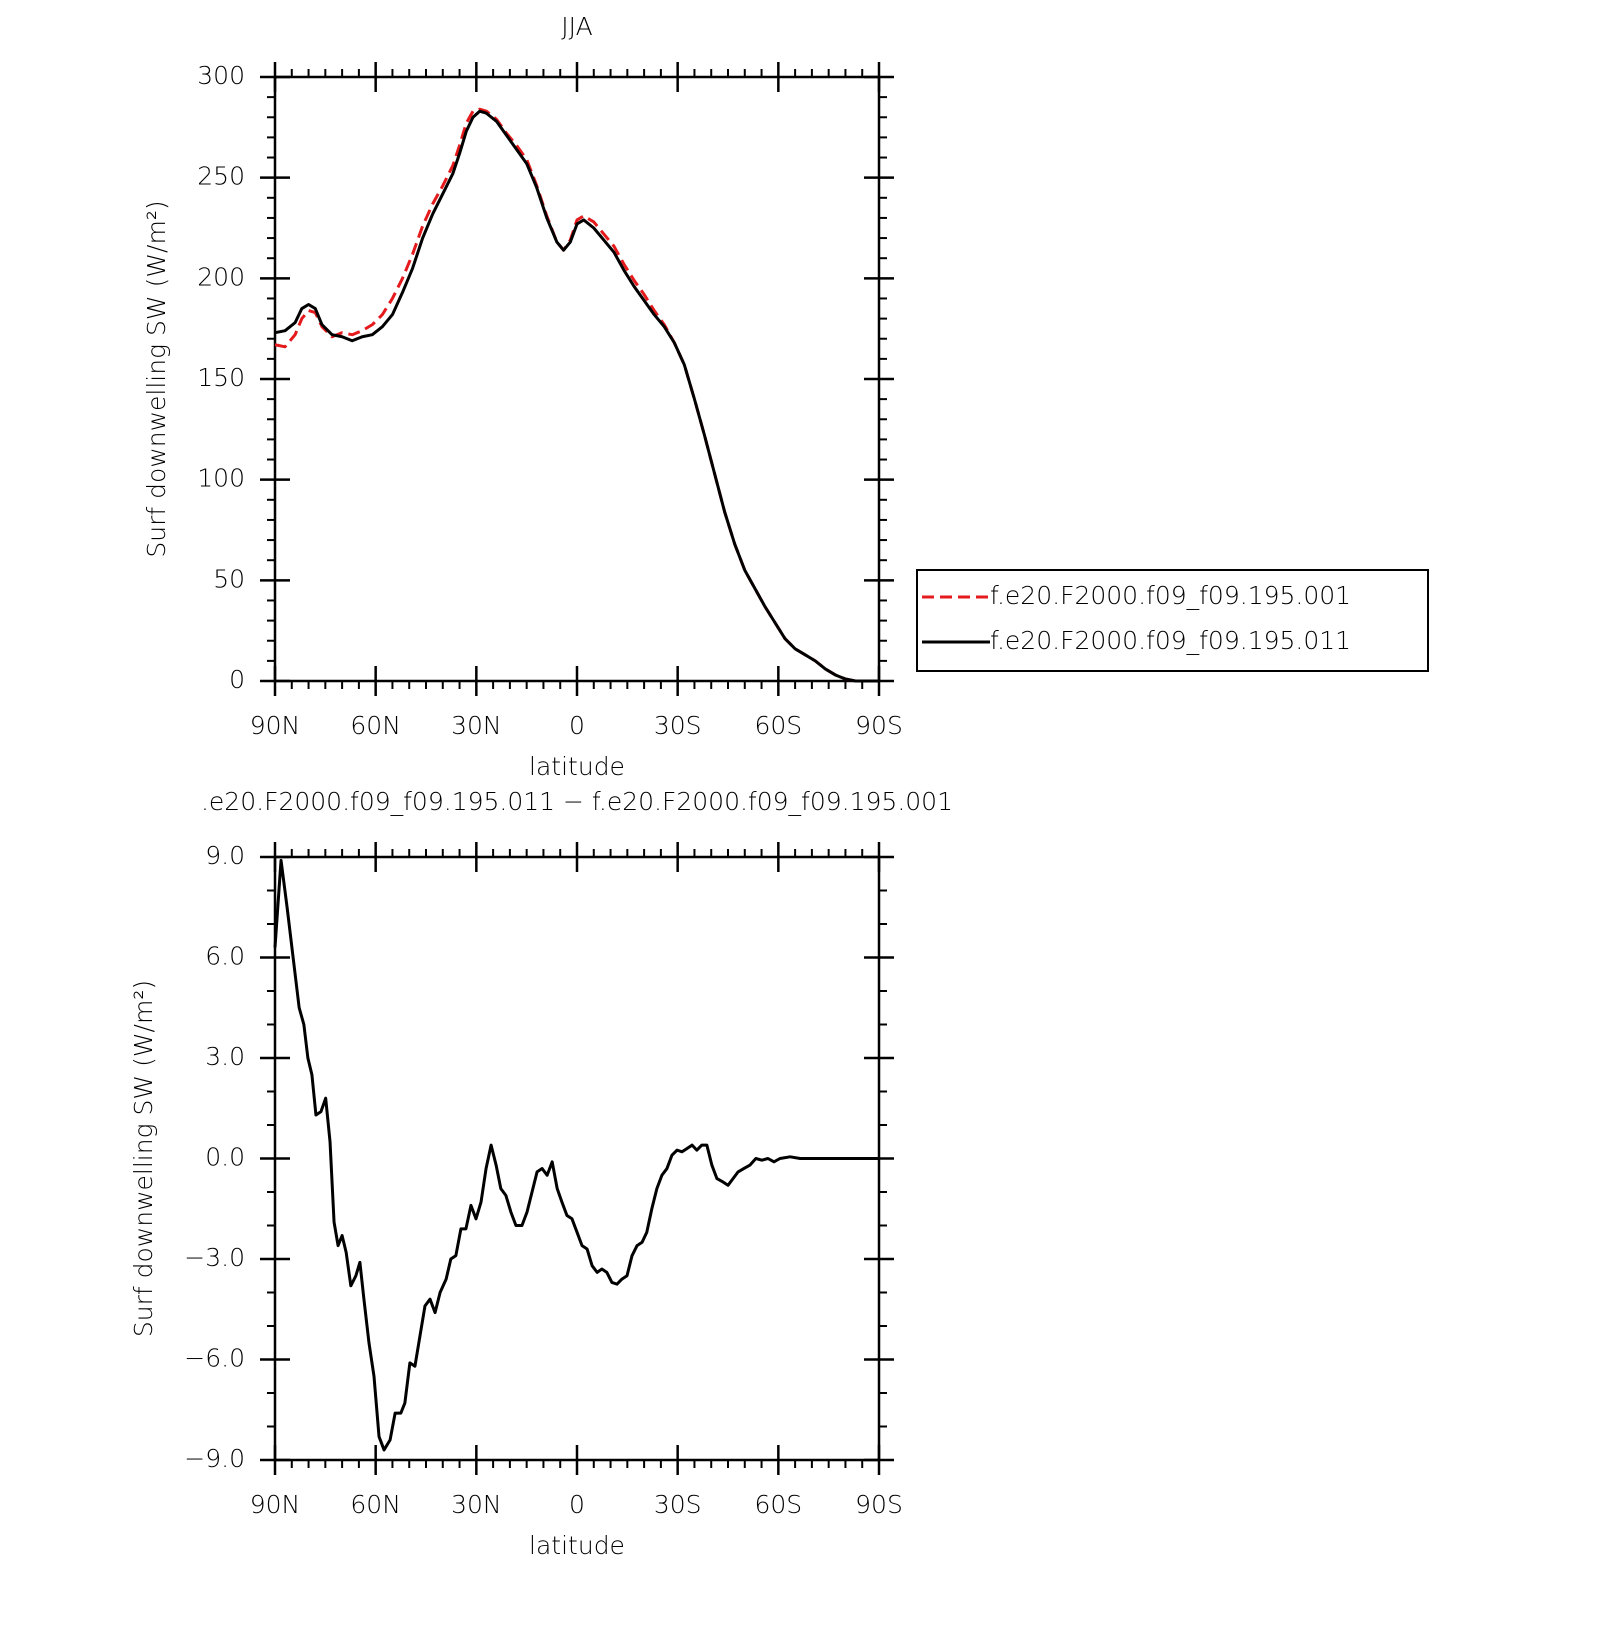 Image resolution: width=1602 pixels, height=1641 pixels. Describe the element at coordinates (225, 855) in the screenshot. I see `y-tick-label: 9.0` at that location.